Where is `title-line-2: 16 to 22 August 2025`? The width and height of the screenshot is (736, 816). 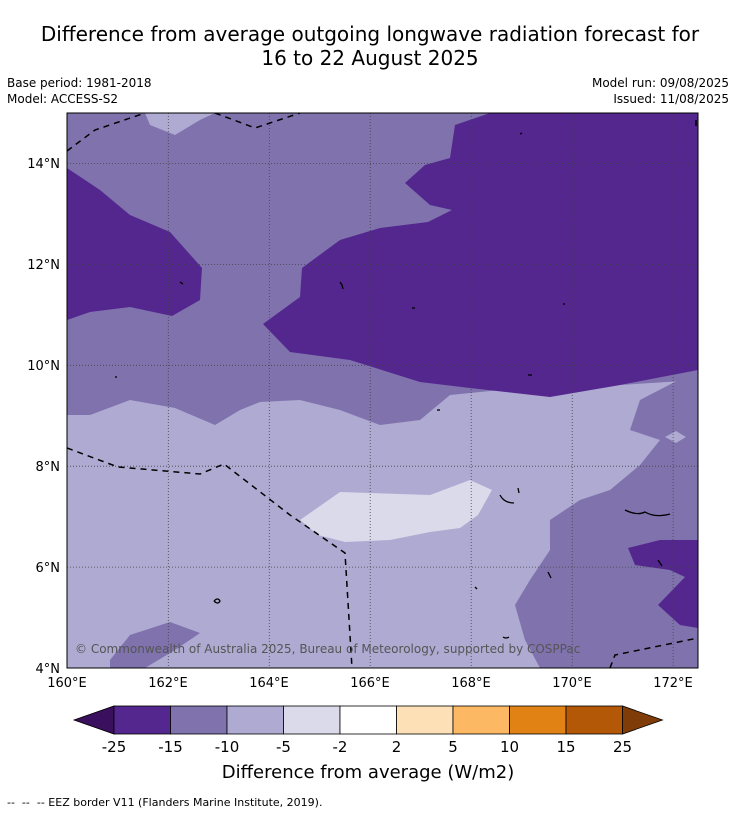 title-line-2: 16 to 22 August 2025 is located at coordinates (370, 58).